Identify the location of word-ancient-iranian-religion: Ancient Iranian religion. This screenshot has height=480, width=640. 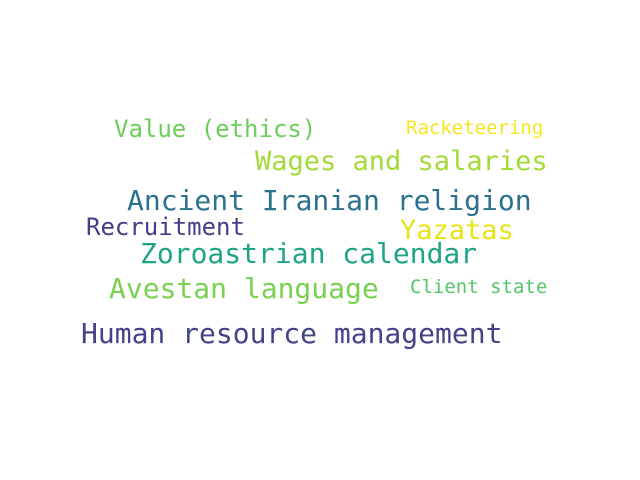
(329, 200).